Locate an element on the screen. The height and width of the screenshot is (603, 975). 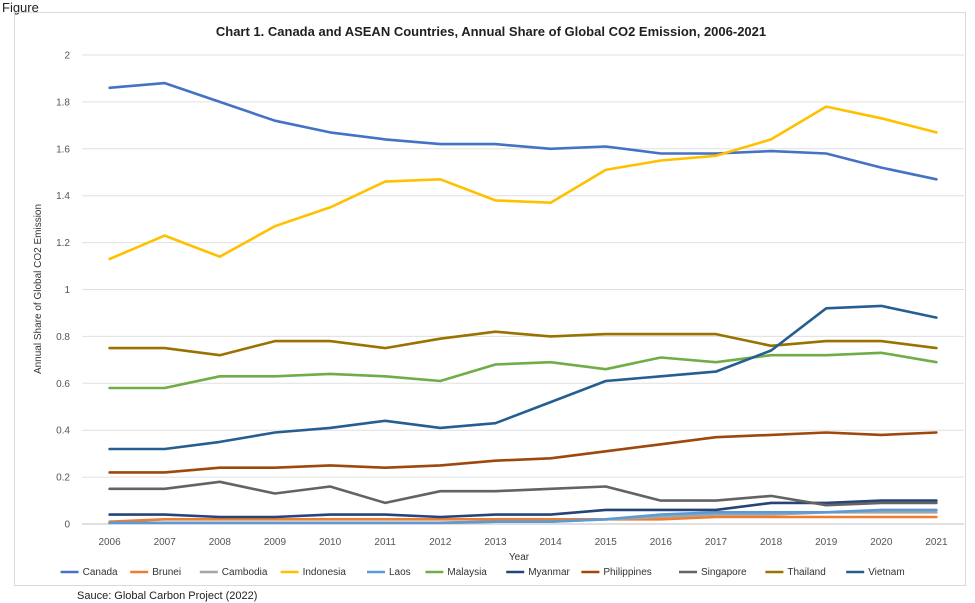
y-tick-label: 1.6 is located at coordinates (63, 149).